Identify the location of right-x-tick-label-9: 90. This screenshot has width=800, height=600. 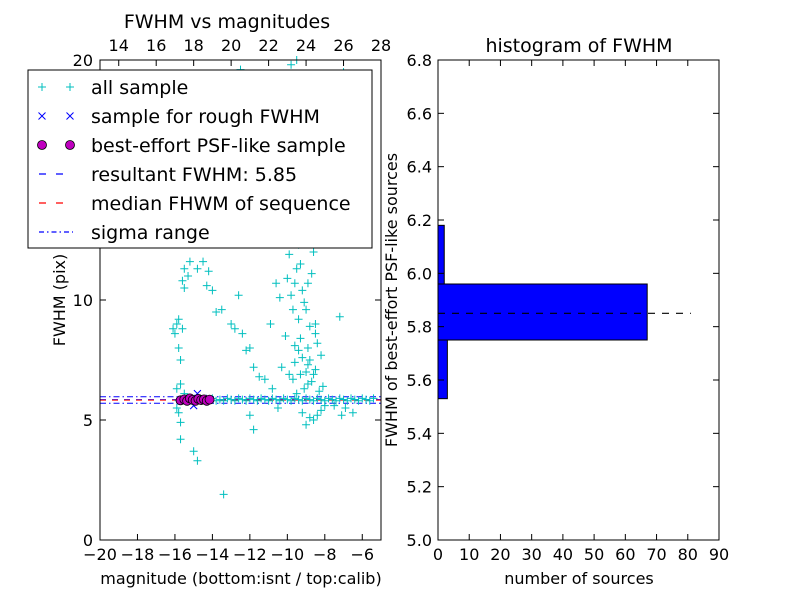
(719, 554).